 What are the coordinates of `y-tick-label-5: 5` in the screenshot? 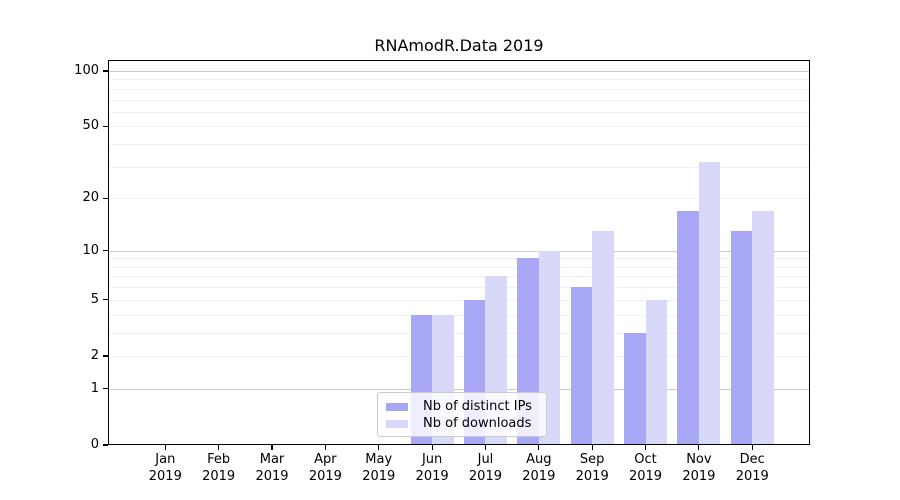 It's located at (94, 299).